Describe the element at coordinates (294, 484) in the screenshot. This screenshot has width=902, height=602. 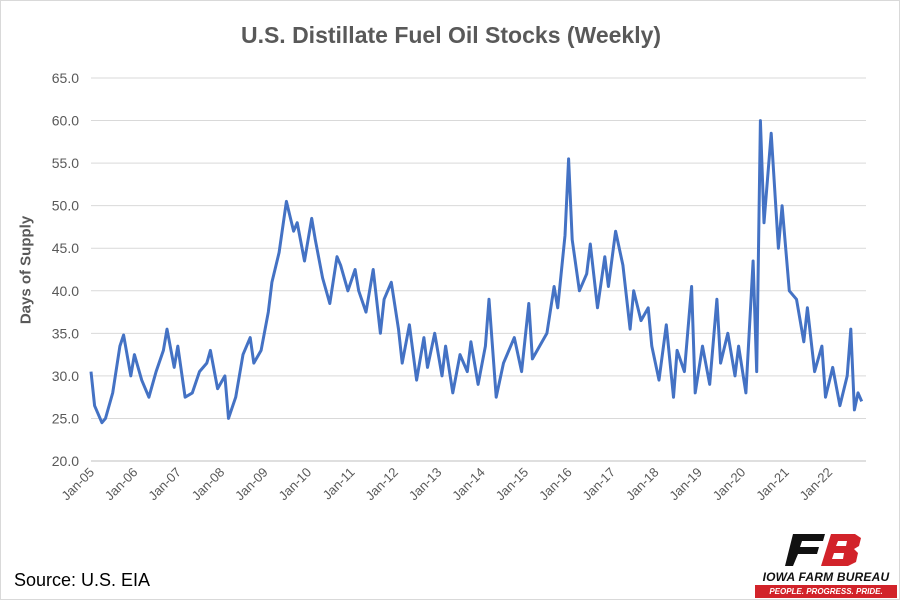
I see `x-tick-label: Jan-10` at that location.